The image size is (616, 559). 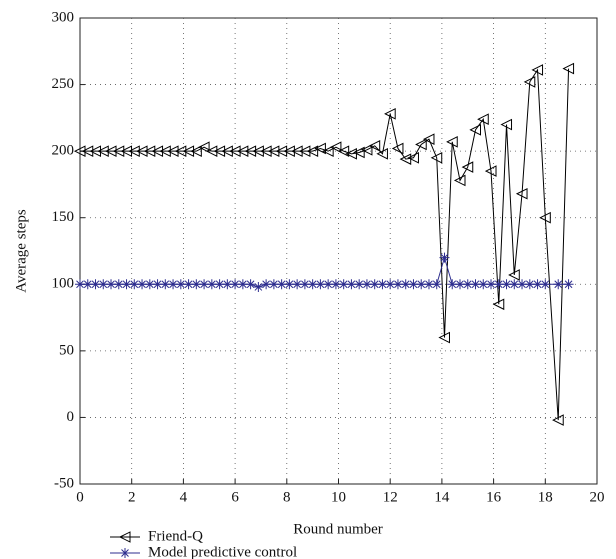 I want to click on x-tick-label: 16, so click(x=494, y=497).